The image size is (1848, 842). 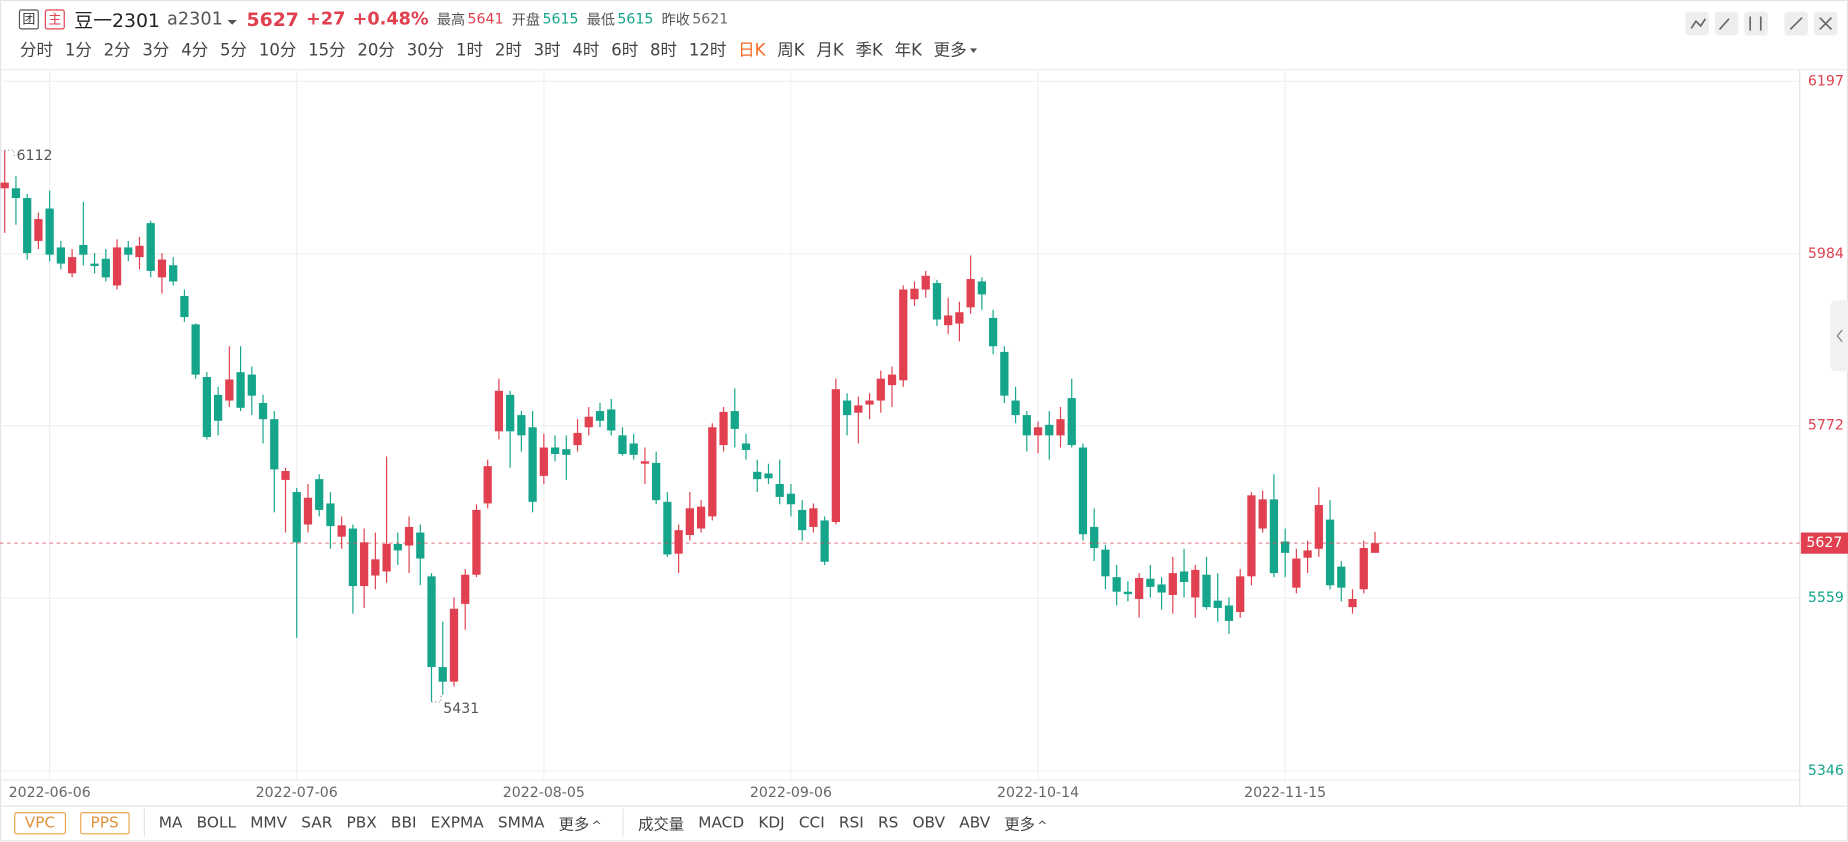 What do you see at coordinates (1826, 81) in the screenshot?
I see `y-tick-label: 6197` at bounding box center [1826, 81].